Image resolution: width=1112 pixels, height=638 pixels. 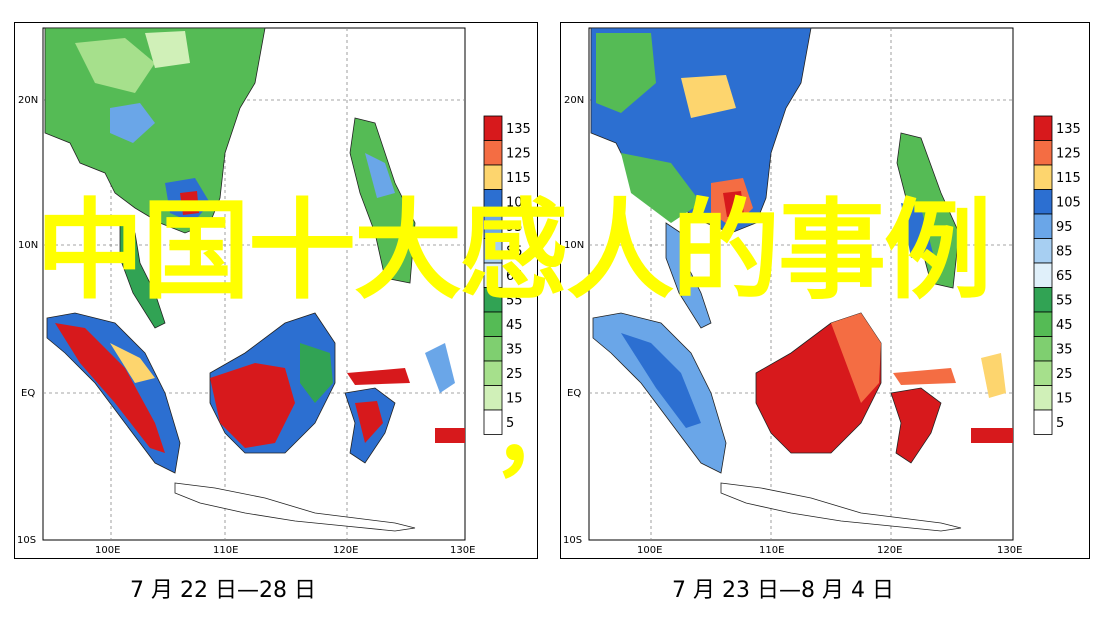 What do you see at coordinates (115, 65) in the screenshot?
I see `shade-north` at bounding box center [115, 65].